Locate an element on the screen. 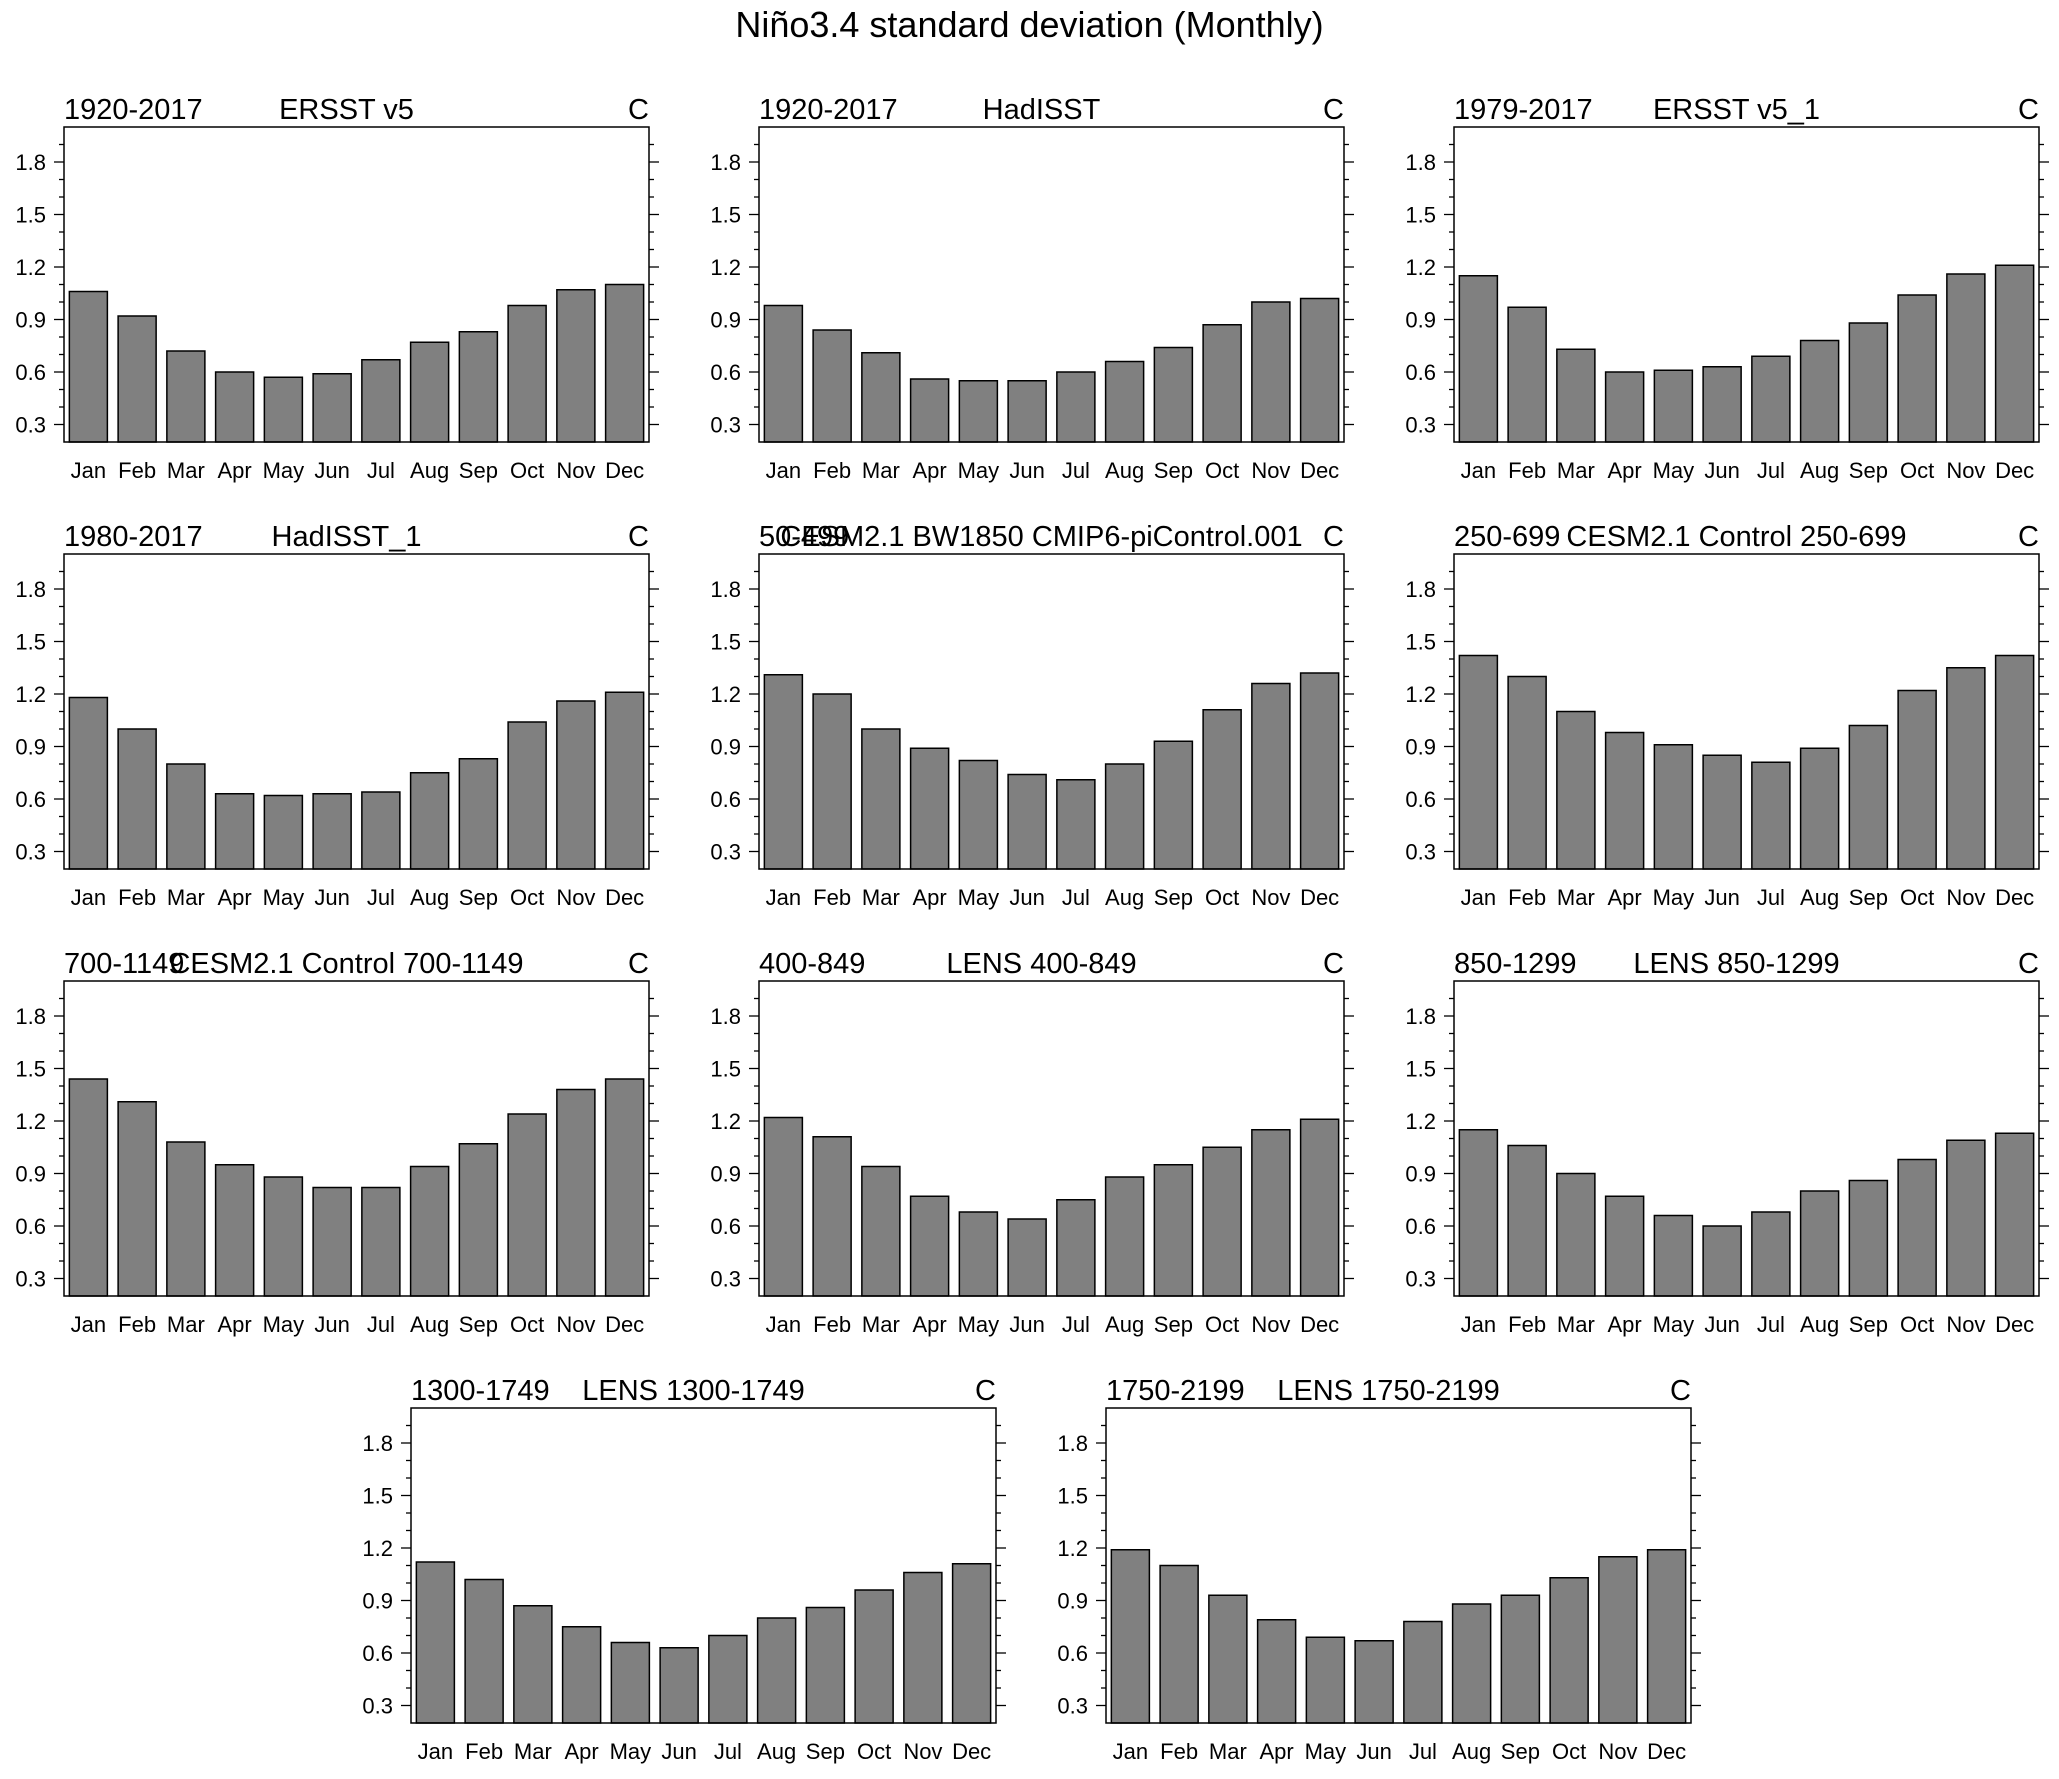 The height and width of the screenshot is (1779, 2059). panel-title-left: 1920-2017 is located at coordinates (828, 110).